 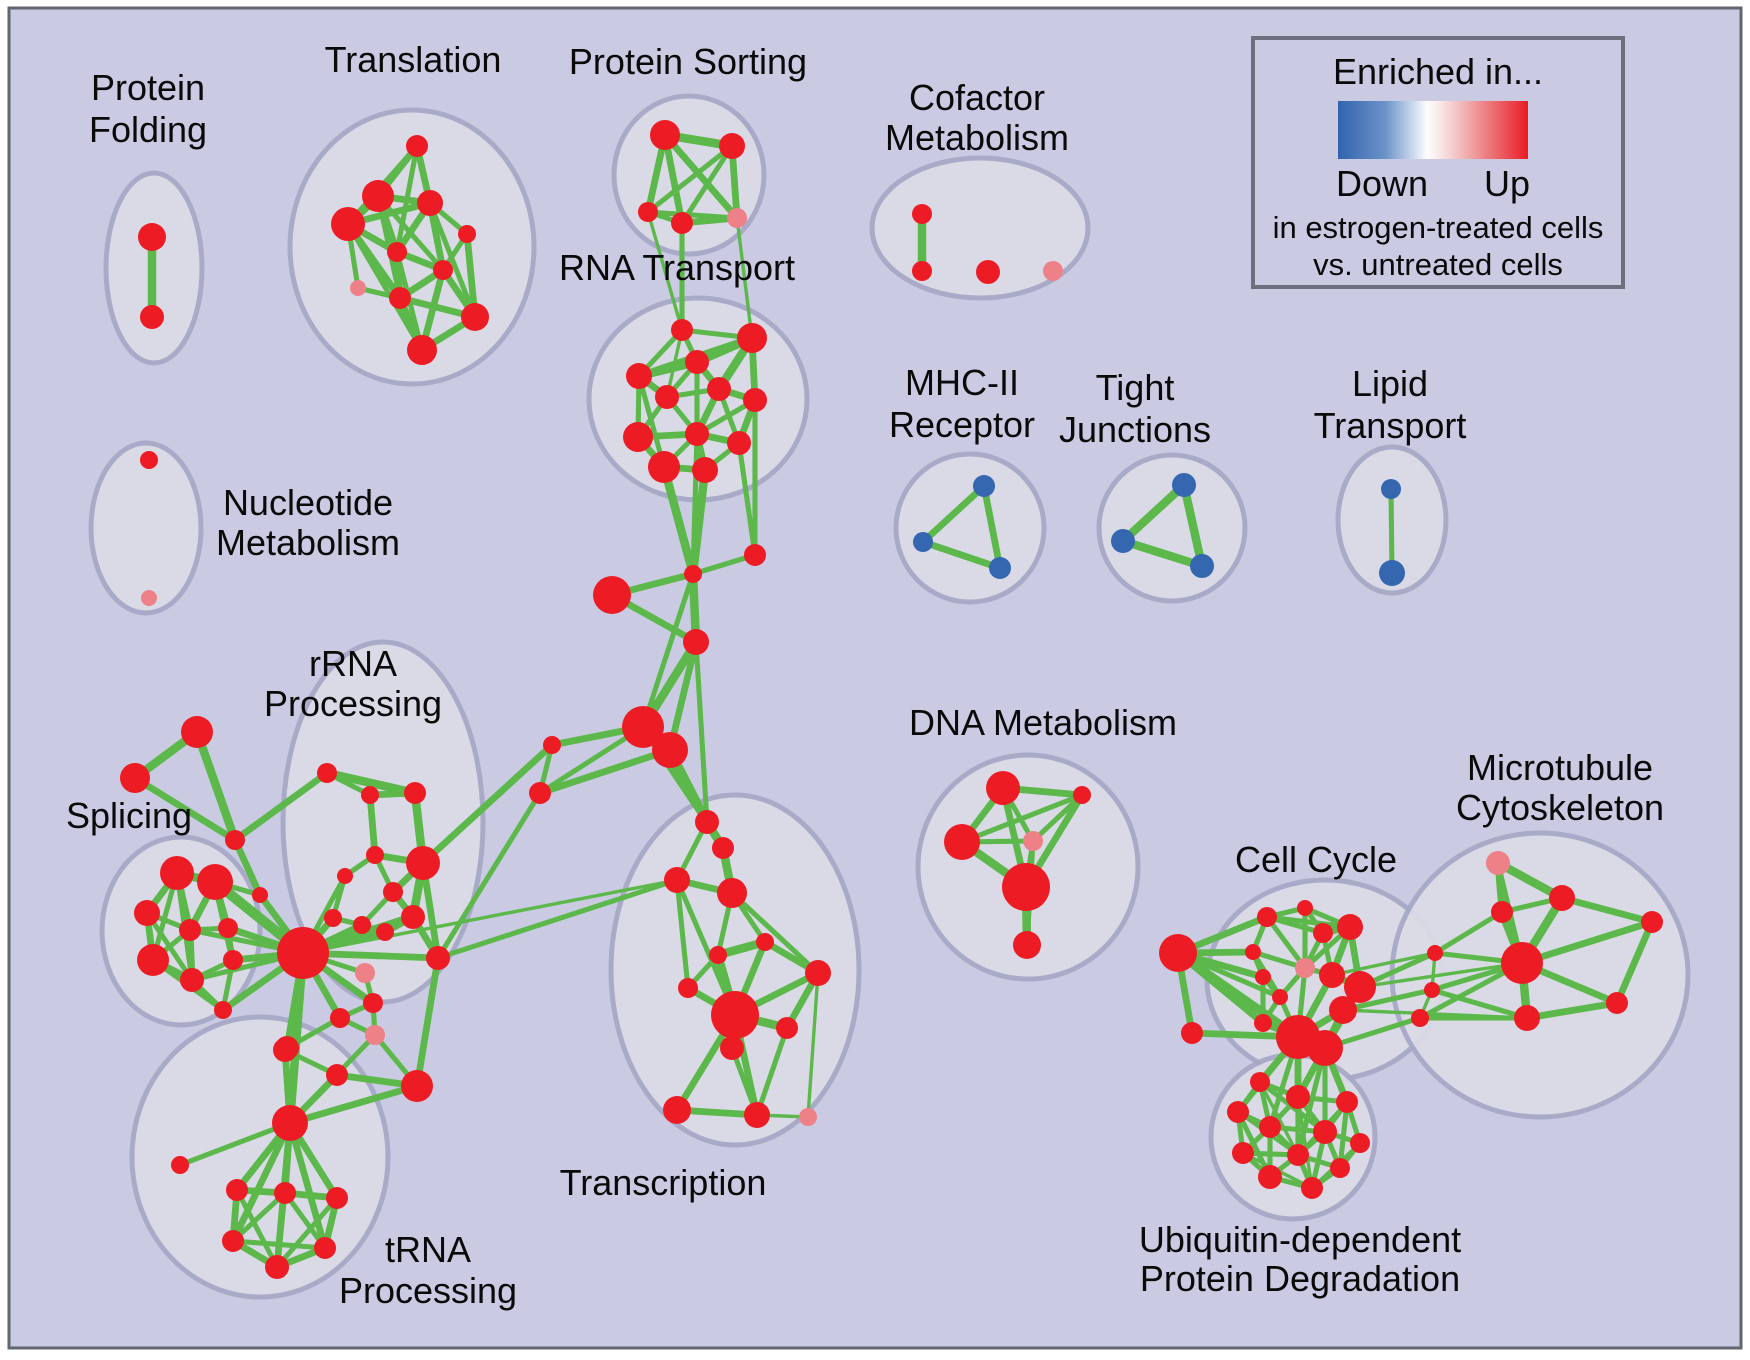 I want to click on geneset-node-s4, so click(x=177, y=873).